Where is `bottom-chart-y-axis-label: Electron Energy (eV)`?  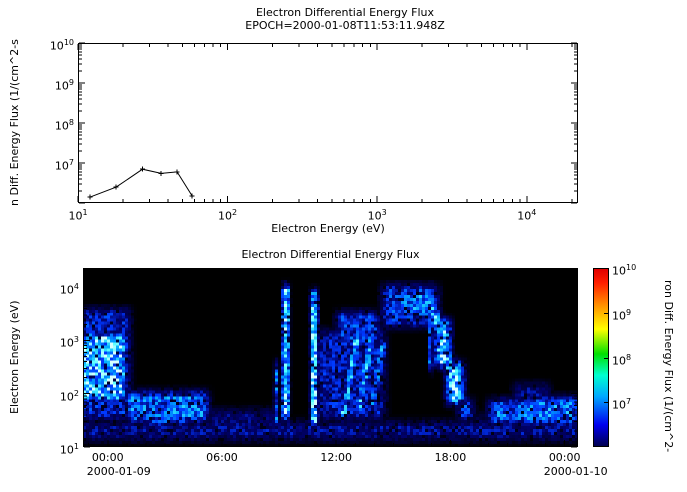
bottom-chart-y-axis-label: Electron Energy (eV) is located at coordinates (14, 357).